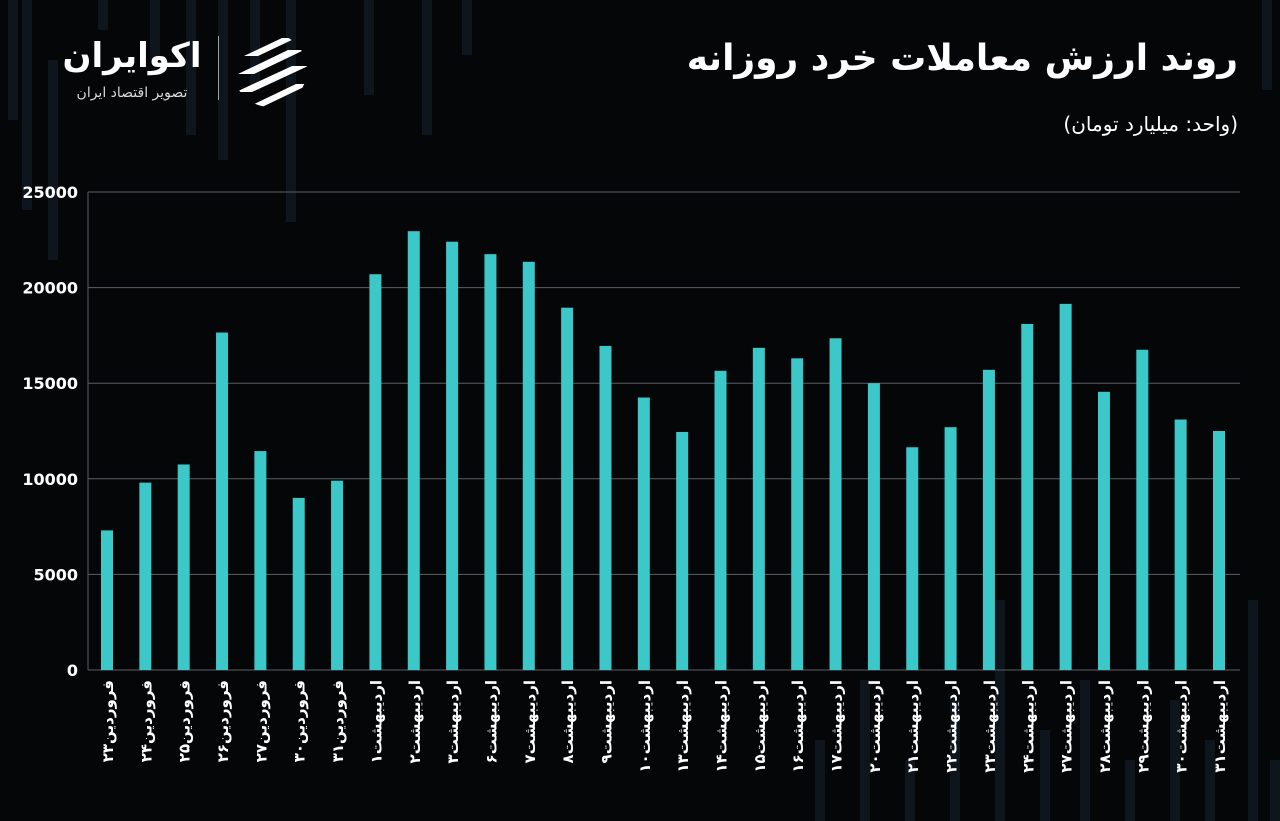 The image size is (1280, 821). I want to click on x-tick-label: فروردین۲۵, so click(185, 721).